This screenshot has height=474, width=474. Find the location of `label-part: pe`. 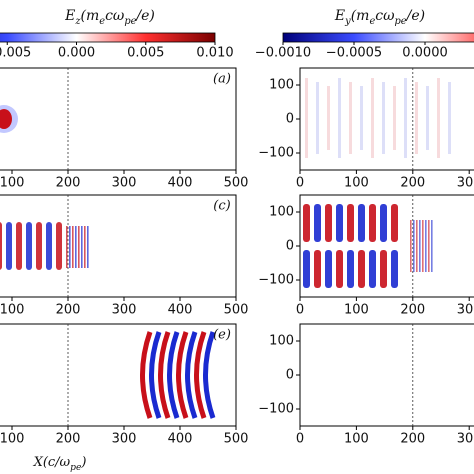

label-part: pe is located at coordinates (130, 21).